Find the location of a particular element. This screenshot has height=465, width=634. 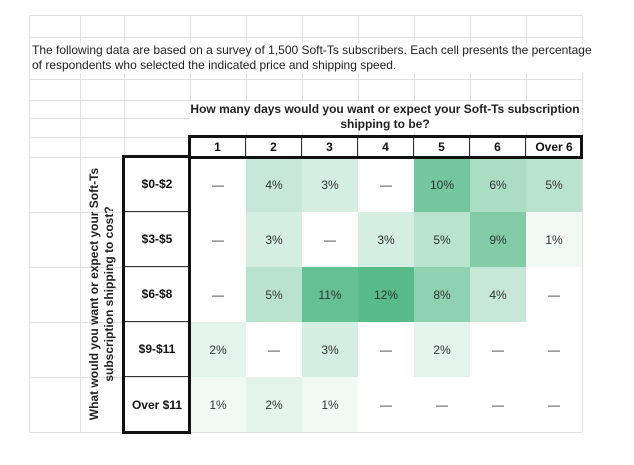

column-header: 1 is located at coordinates (218, 147).